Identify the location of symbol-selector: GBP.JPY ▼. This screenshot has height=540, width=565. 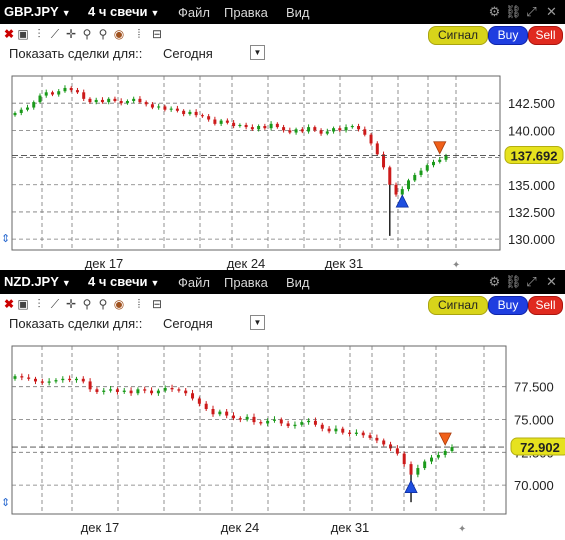
(37, 11).